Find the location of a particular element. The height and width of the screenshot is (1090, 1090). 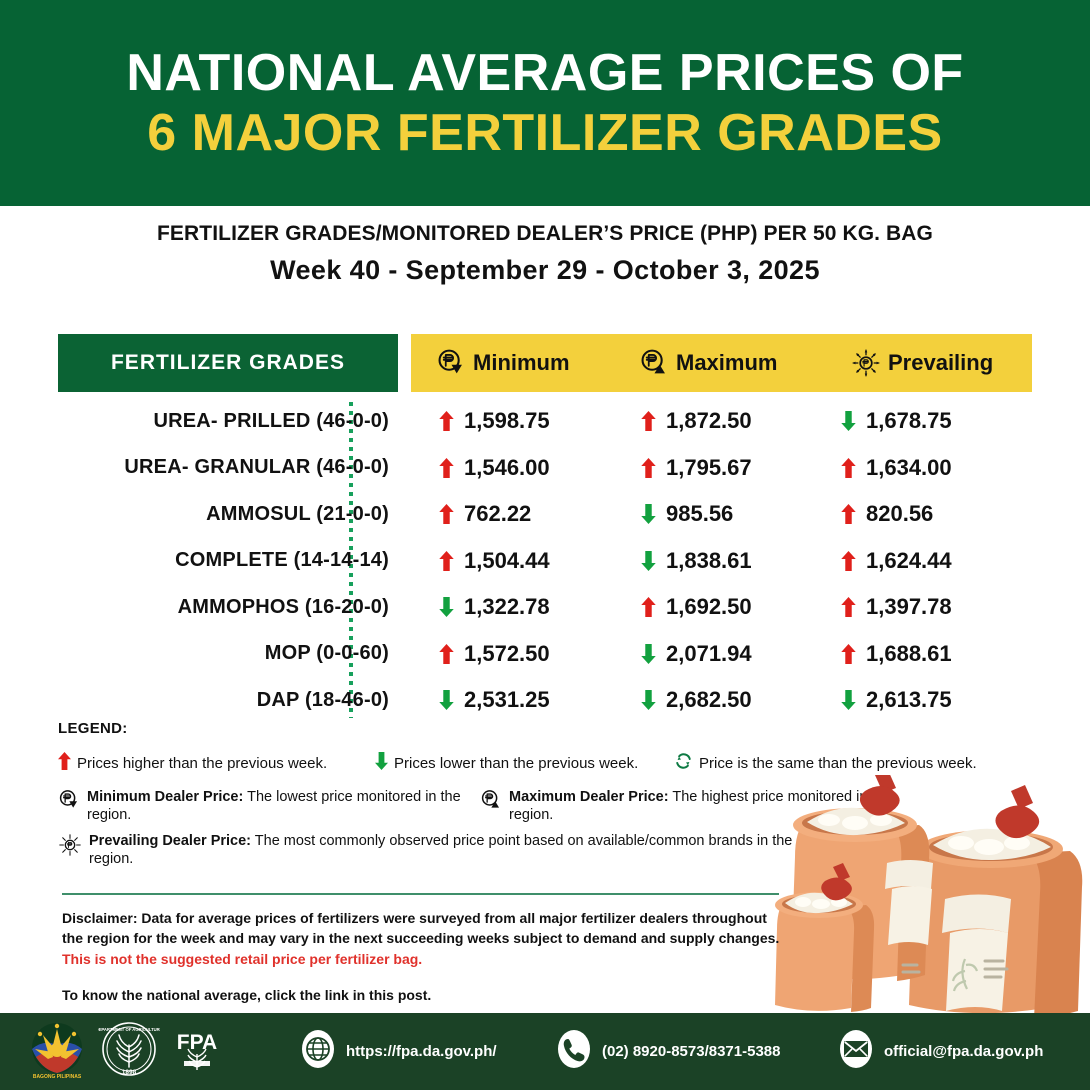

table-cell-maximum: 2,682.50 is located at coordinates (696, 700).